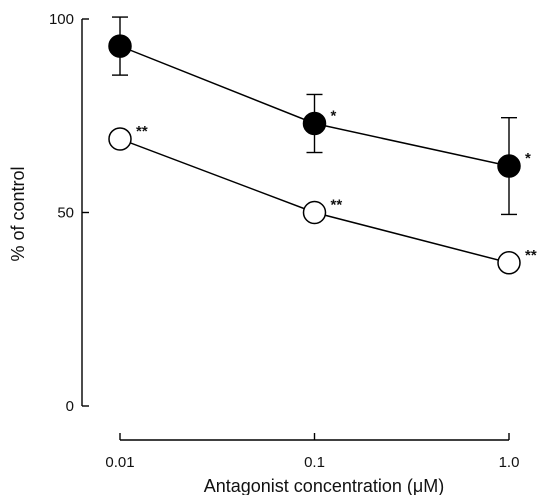 This screenshot has height=495, width=542. Describe the element at coordinates (65, 213) in the screenshot. I see `y-tick-label: 50` at that location.